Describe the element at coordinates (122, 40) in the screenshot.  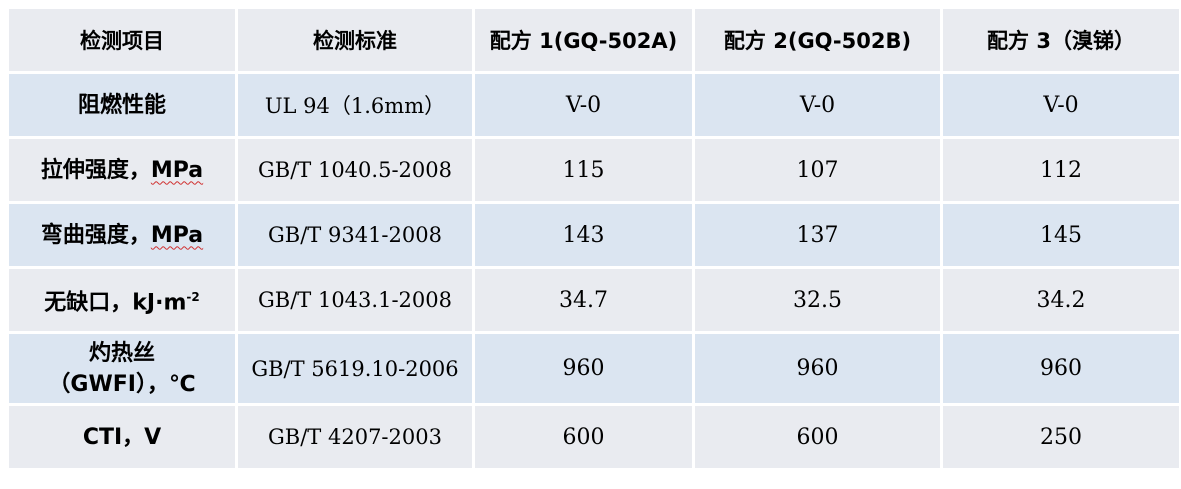
I see `header-test-item: 检测项目` at that location.